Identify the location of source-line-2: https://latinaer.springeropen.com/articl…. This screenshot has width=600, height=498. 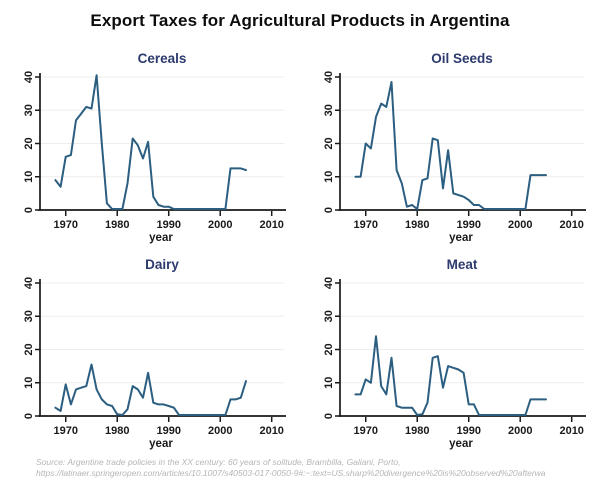
(291, 473).